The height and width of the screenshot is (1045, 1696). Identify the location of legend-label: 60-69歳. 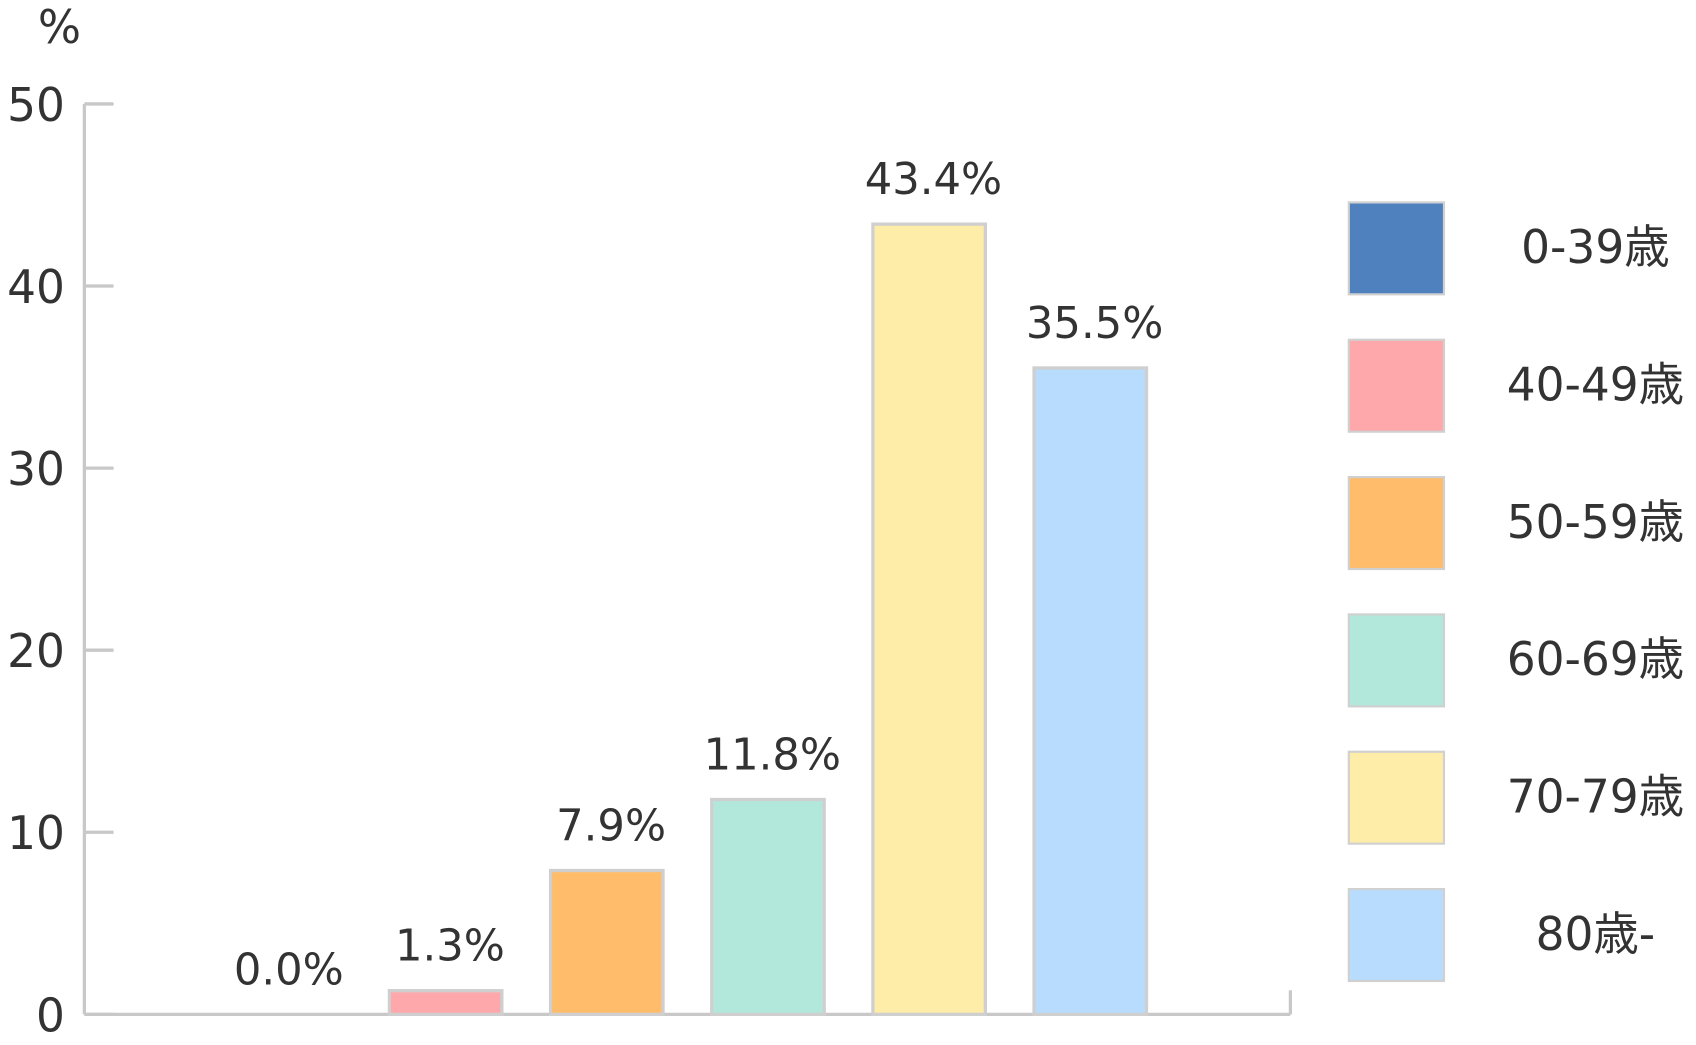
(1595, 659).